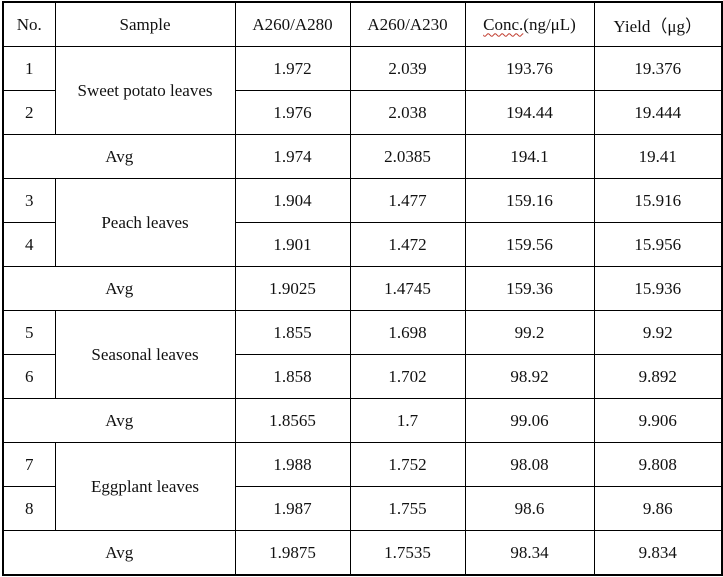  What do you see at coordinates (407, 24) in the screenshot?
I see `header-a260-a230: A260/A230` at bounding box center [407, 24].